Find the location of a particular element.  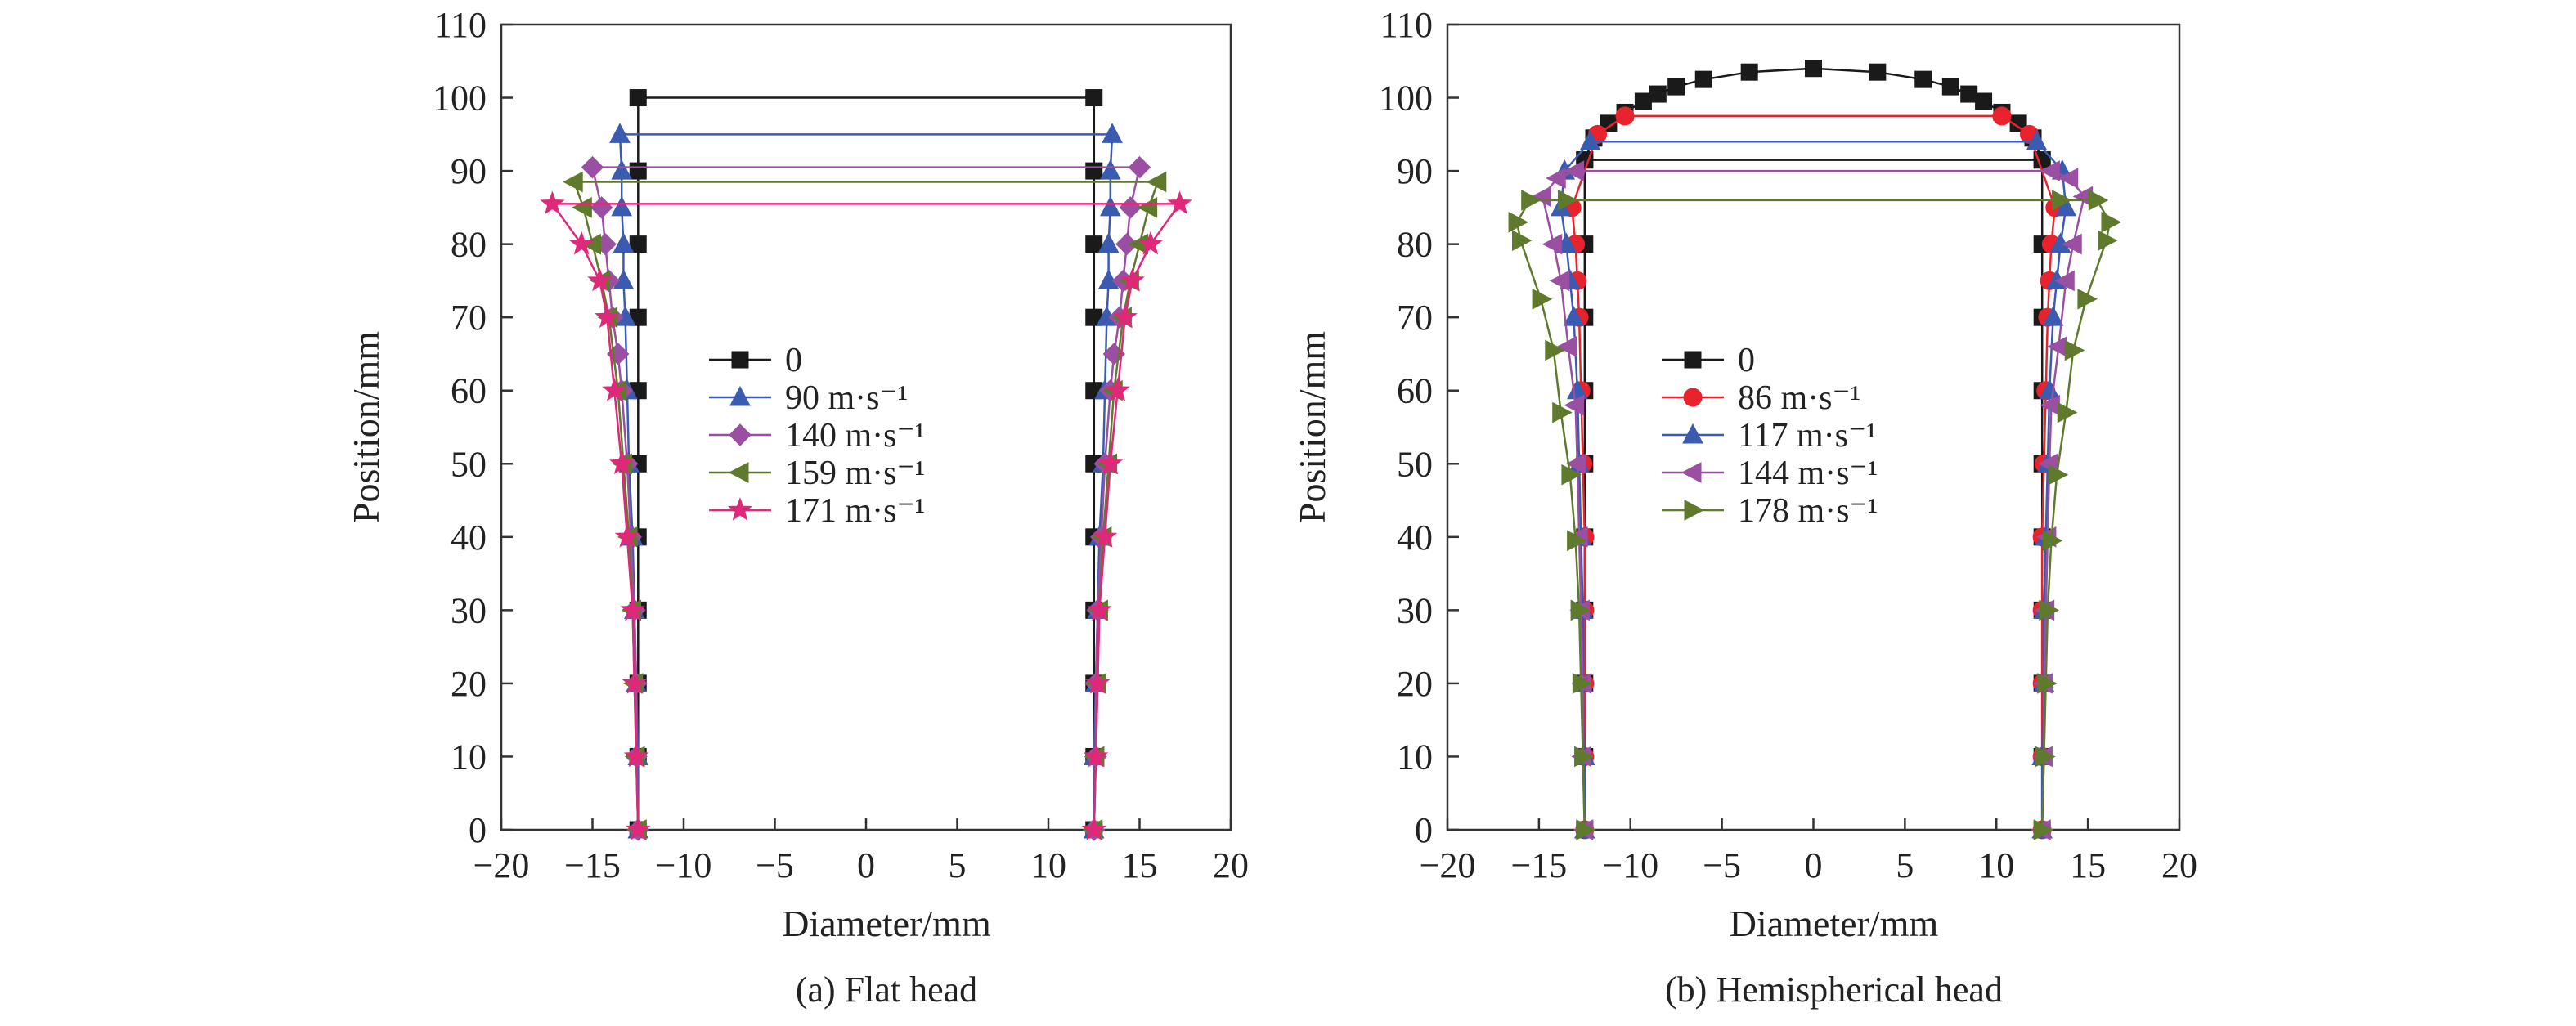

panel-caption: (b) Hemispherical head is located at coordinates (1834, 990).